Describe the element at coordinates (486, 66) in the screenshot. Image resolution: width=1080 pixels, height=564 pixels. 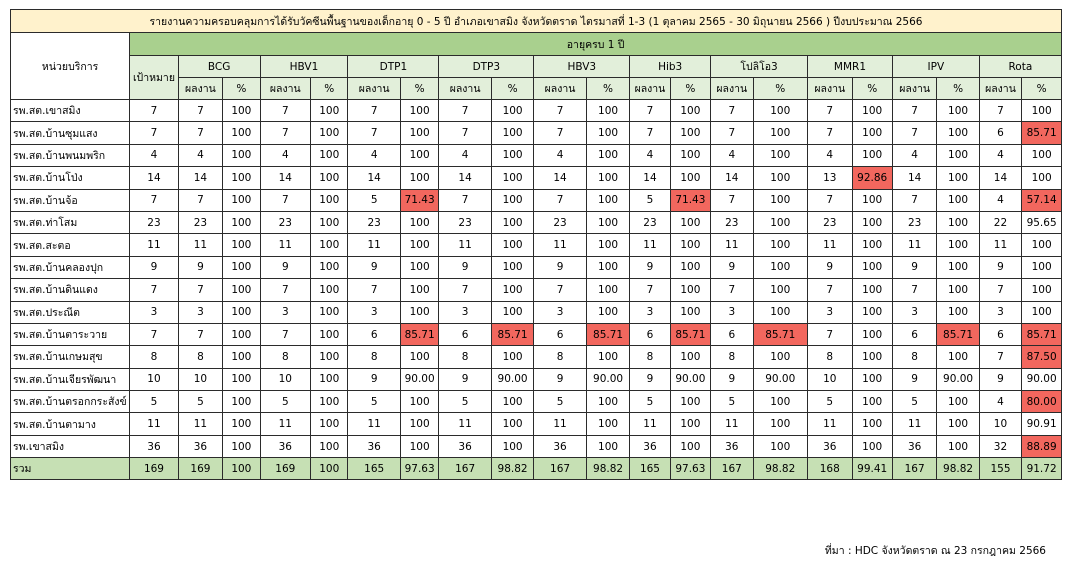
I see `vaccine-header: DTP3` at that location.